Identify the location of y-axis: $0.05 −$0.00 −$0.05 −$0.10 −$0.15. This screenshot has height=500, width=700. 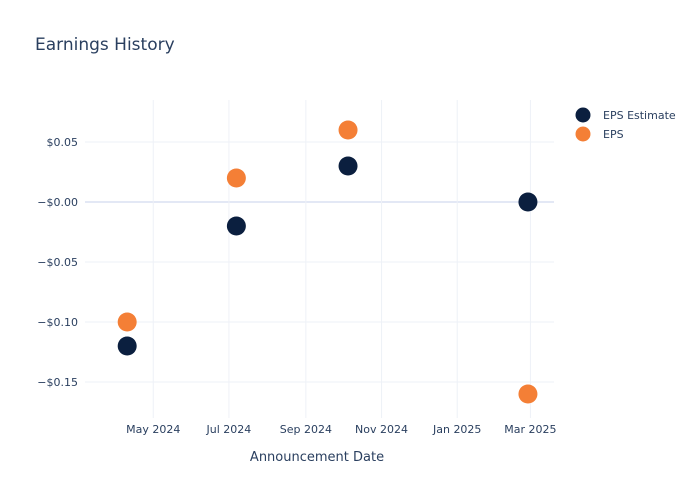
(57, 262).